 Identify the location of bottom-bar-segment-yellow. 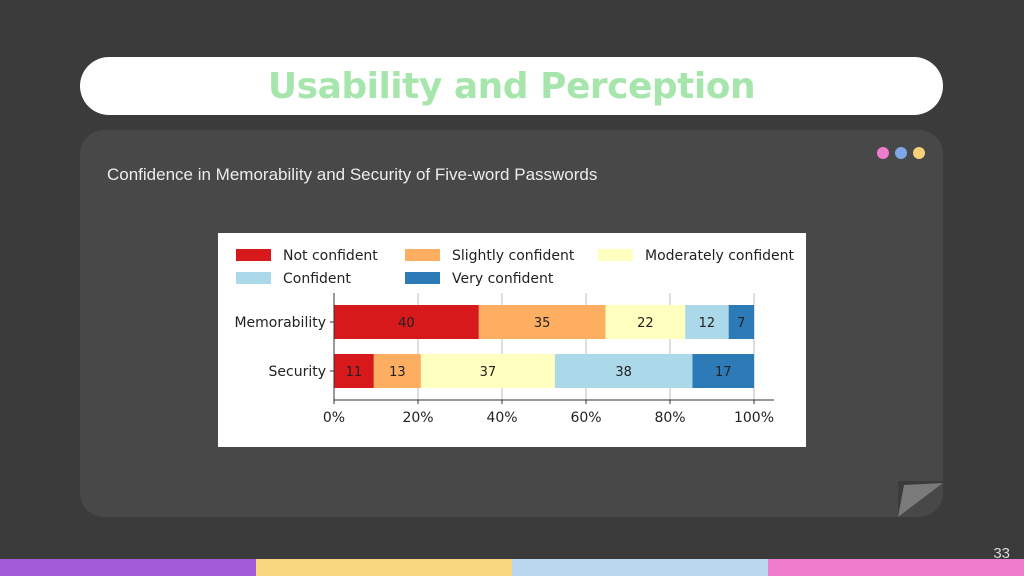
(384, 567).